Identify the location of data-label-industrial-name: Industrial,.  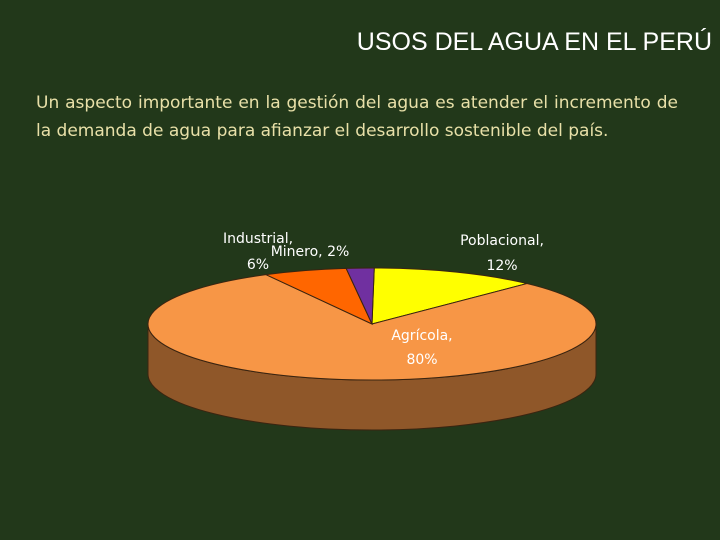
(258, 239).